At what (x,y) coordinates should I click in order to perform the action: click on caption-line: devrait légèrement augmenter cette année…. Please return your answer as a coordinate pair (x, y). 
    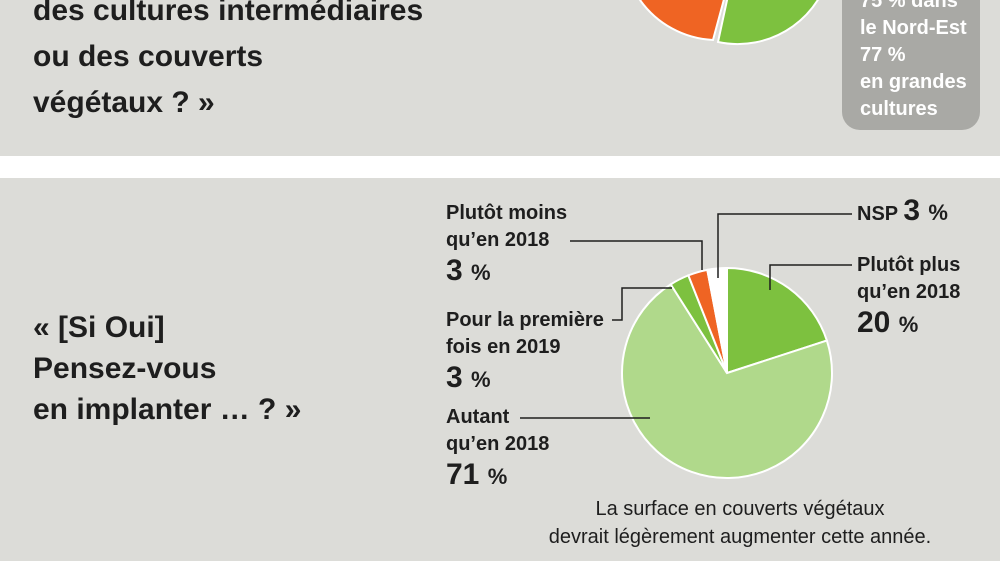
    Looking at the image, I should click on (740, 537).